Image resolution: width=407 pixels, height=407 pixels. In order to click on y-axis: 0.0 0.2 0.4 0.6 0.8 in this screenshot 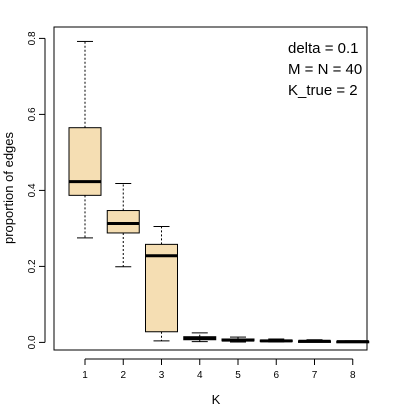, I will do `click(36, 190)`.